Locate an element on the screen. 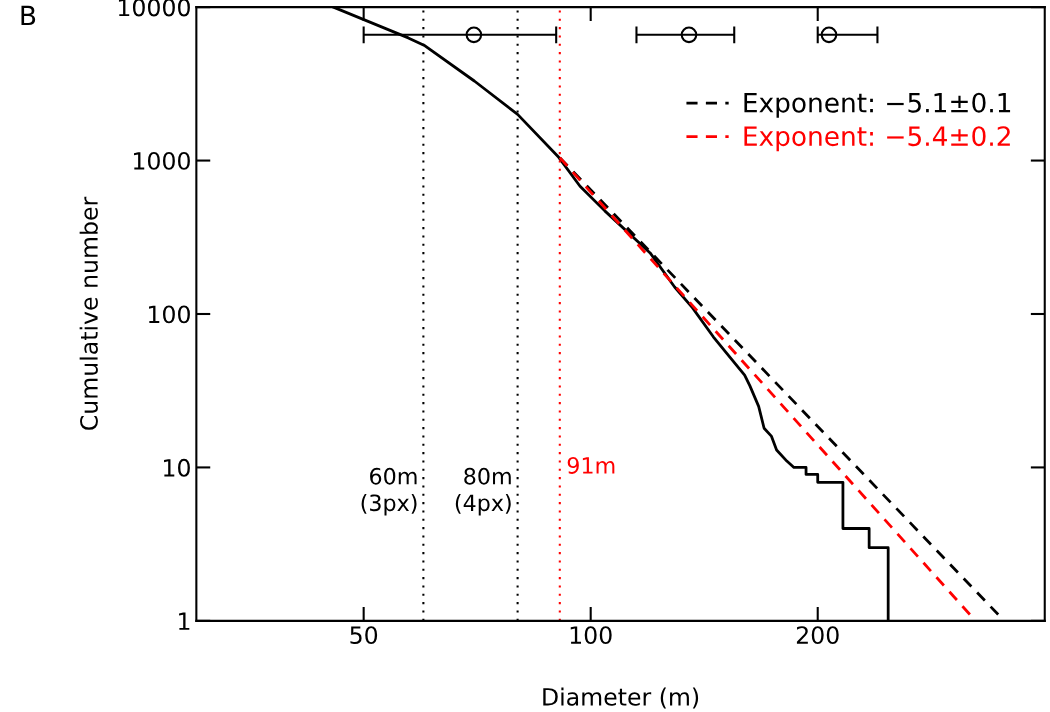 The height and width of the screenshot is (712, 1050). ref-line-label: 60m (3px) is located at coordinates (389, 491).